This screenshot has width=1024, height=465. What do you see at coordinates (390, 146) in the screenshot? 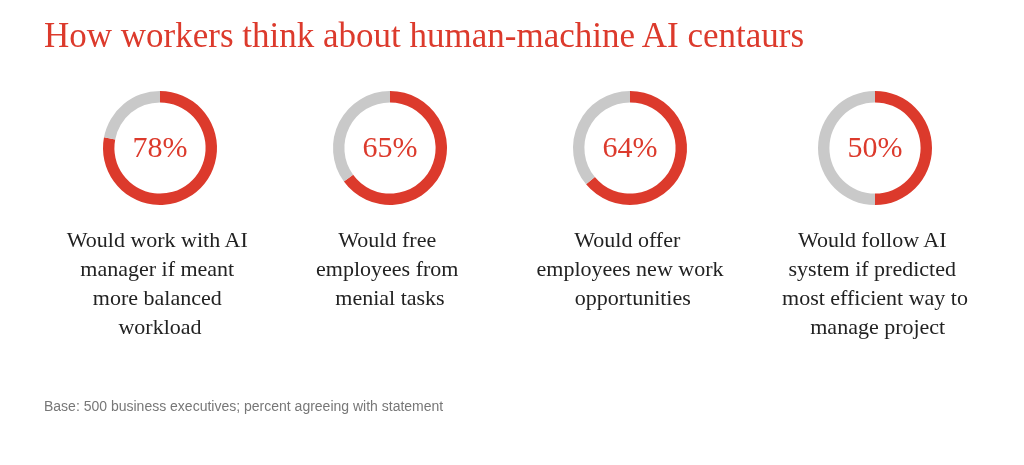
I see `data-label: 65%` at bounding box center [390, 146].